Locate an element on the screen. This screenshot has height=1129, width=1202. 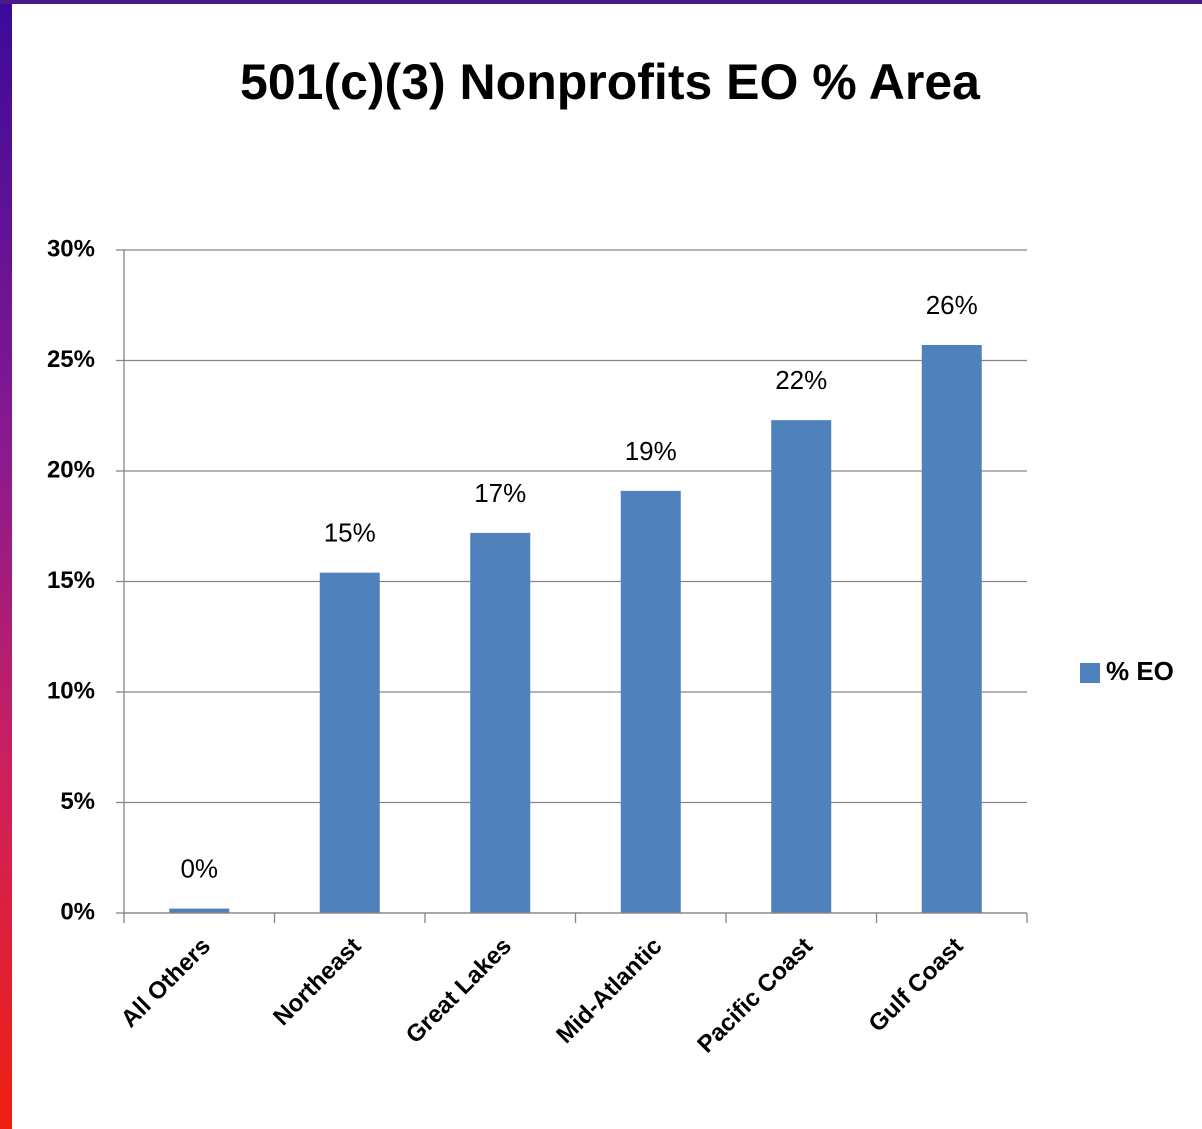
chart-title: 501(c)(3) Nonprofits EO % Area is located at coordinates (610, 82).